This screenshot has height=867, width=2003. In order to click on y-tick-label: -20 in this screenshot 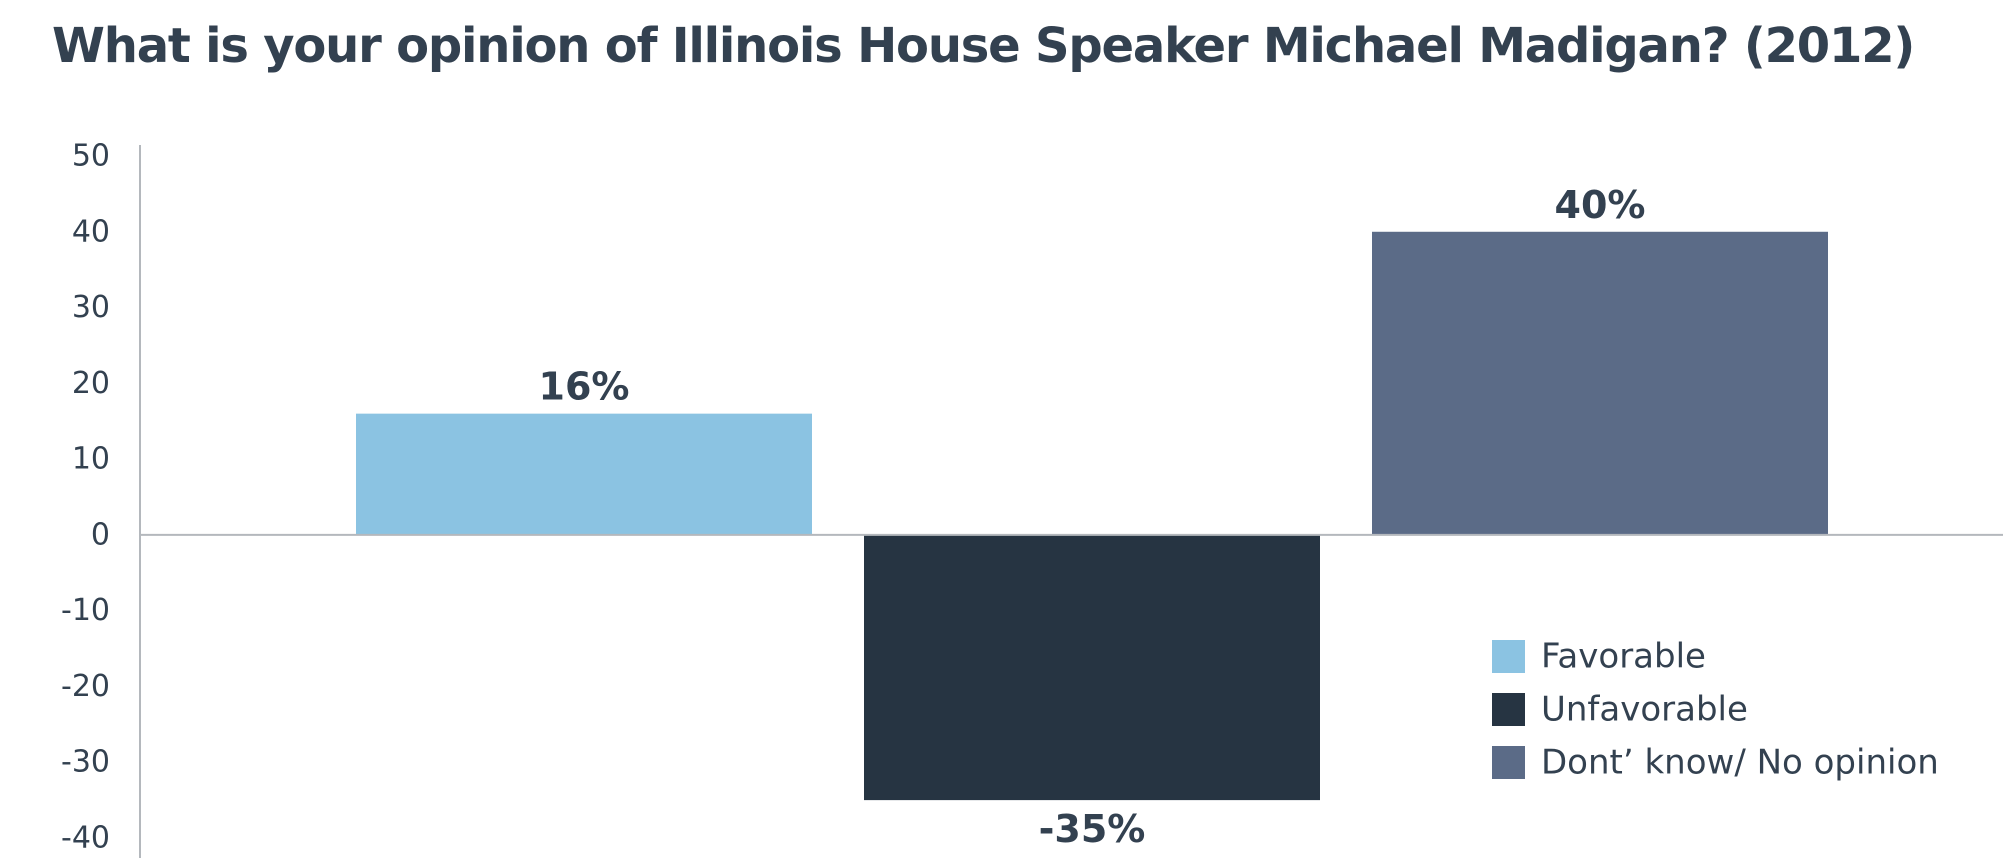, I will do `click(85, 686)`.